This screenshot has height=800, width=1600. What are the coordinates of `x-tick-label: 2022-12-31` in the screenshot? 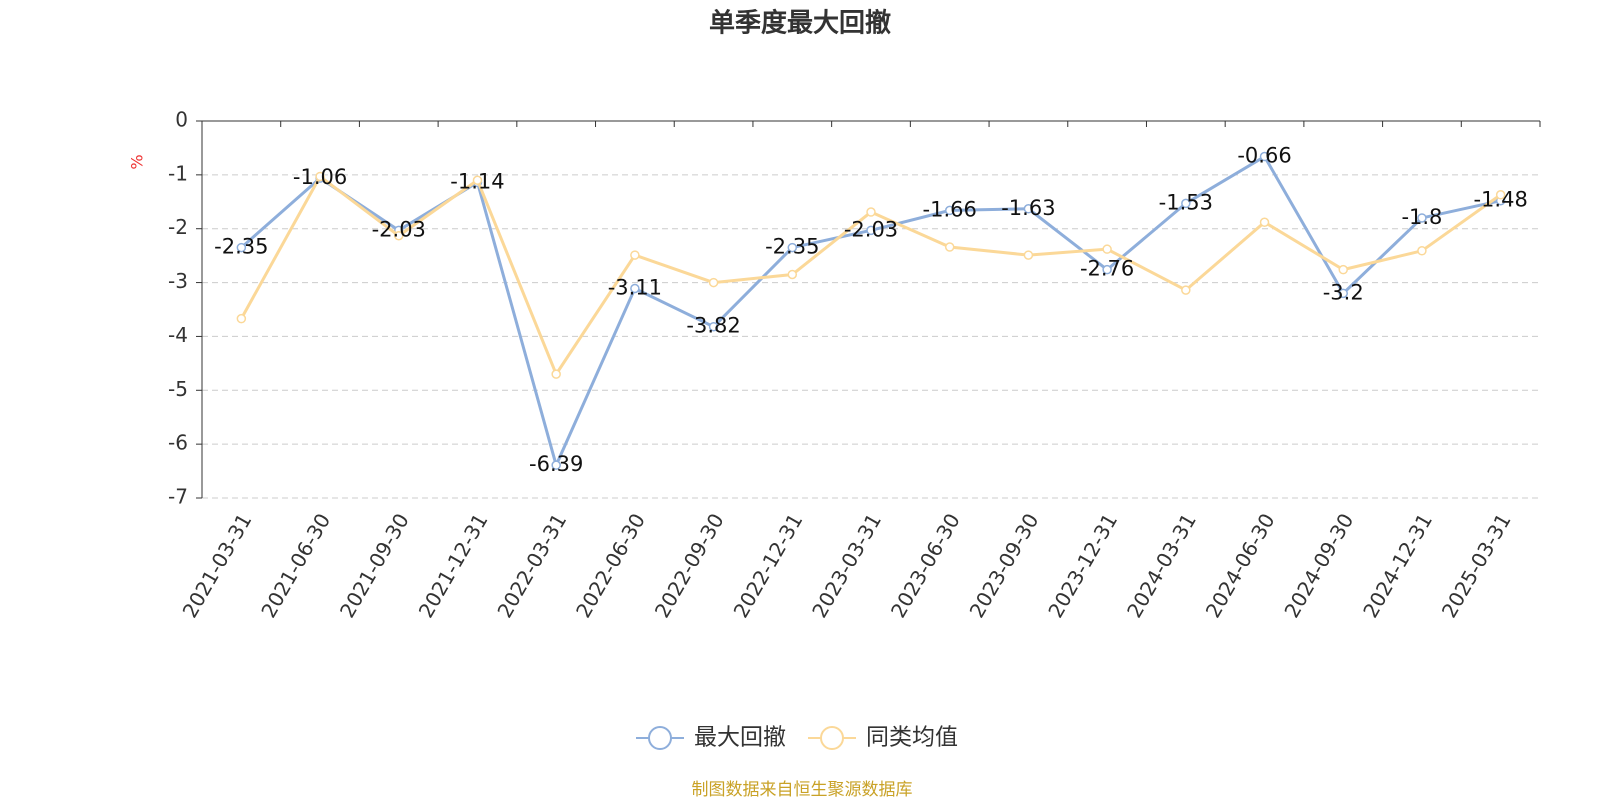 It's located at (767, 565).